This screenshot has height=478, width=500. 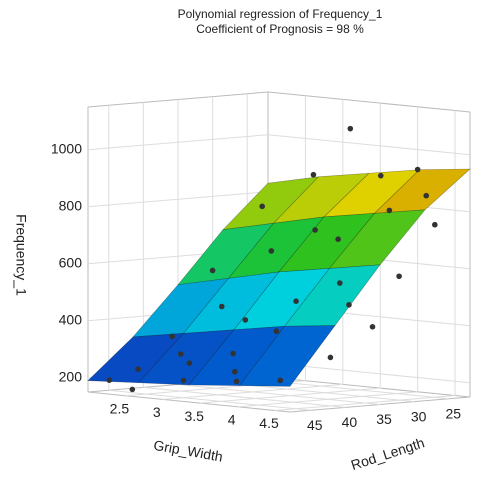 I want to click on z-tick-label: 1000, so click(x=66, y=148).